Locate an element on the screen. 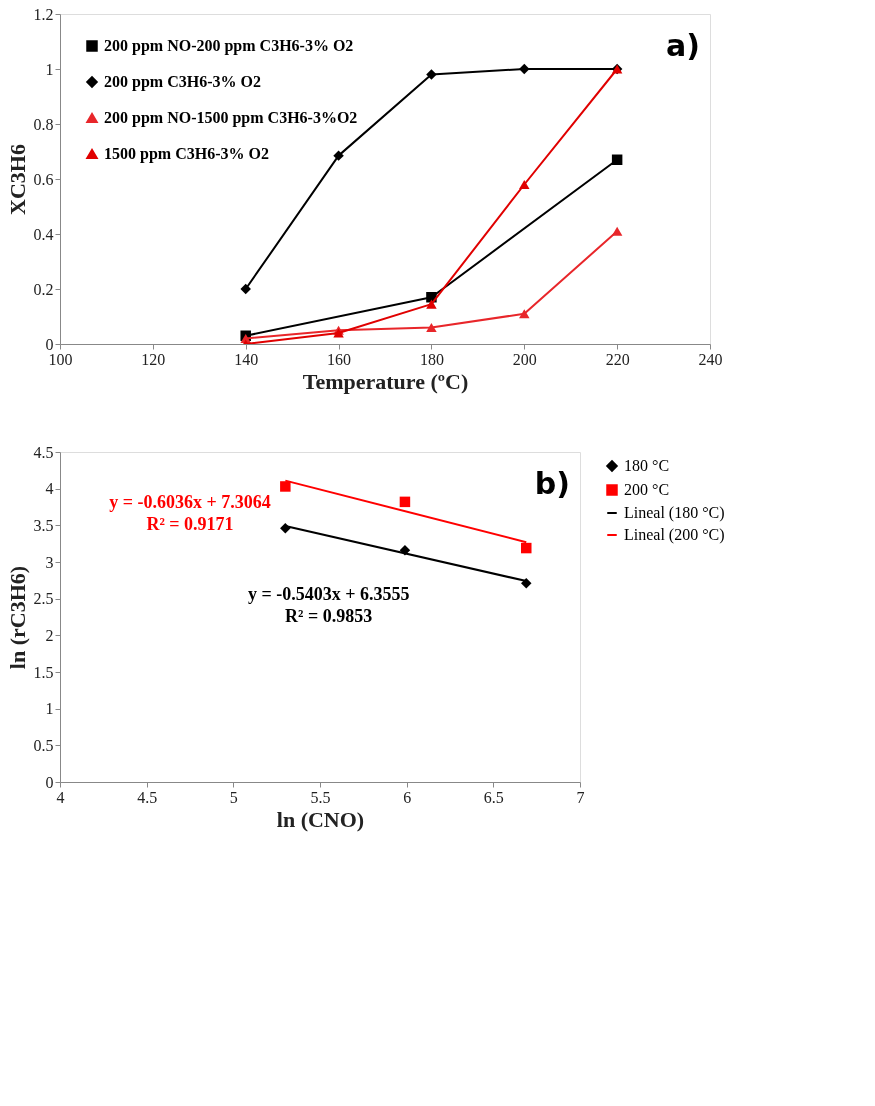 The height and width of the screenshot is (1106, 875). y-tick-label: 1.2 is located at coordinates (43, 14).